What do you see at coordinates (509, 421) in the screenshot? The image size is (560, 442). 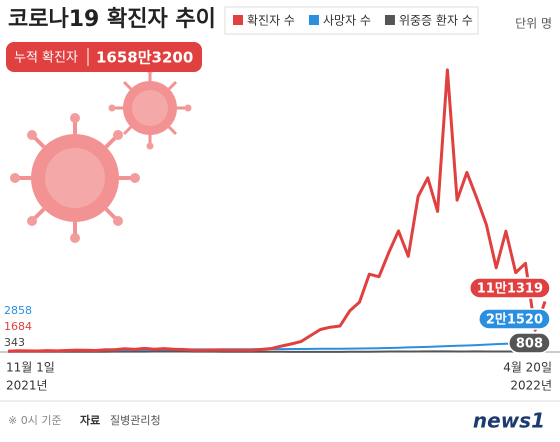 I see `logo: news1` at bounding box center [509, 421].